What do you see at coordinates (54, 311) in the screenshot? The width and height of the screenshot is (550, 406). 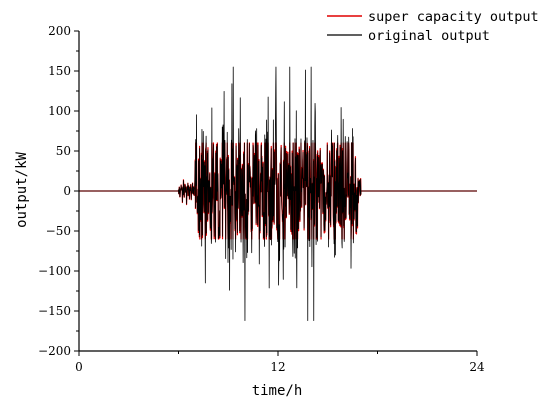 I see `y-tick-label: −150` at bounding box center [54, 311].